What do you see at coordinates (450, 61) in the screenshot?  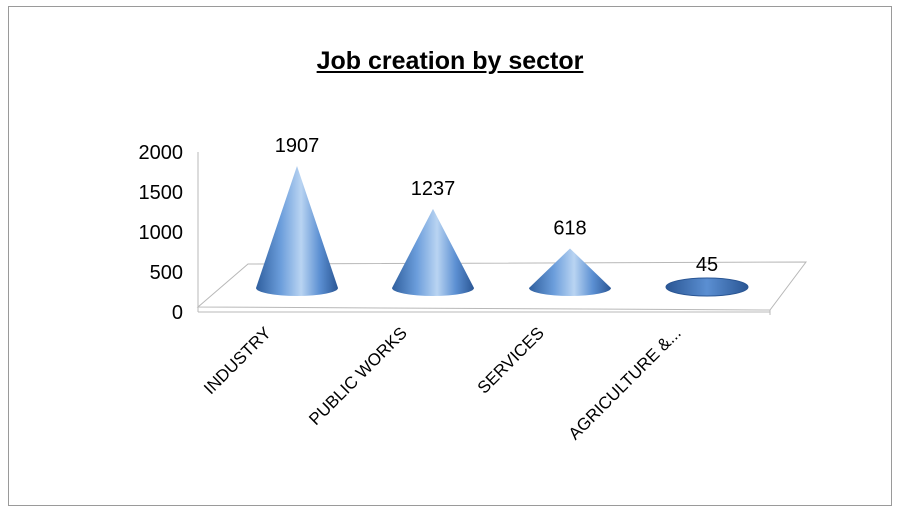 I see `chart-title: Job creation by sector` at bounding box center [450, 61].